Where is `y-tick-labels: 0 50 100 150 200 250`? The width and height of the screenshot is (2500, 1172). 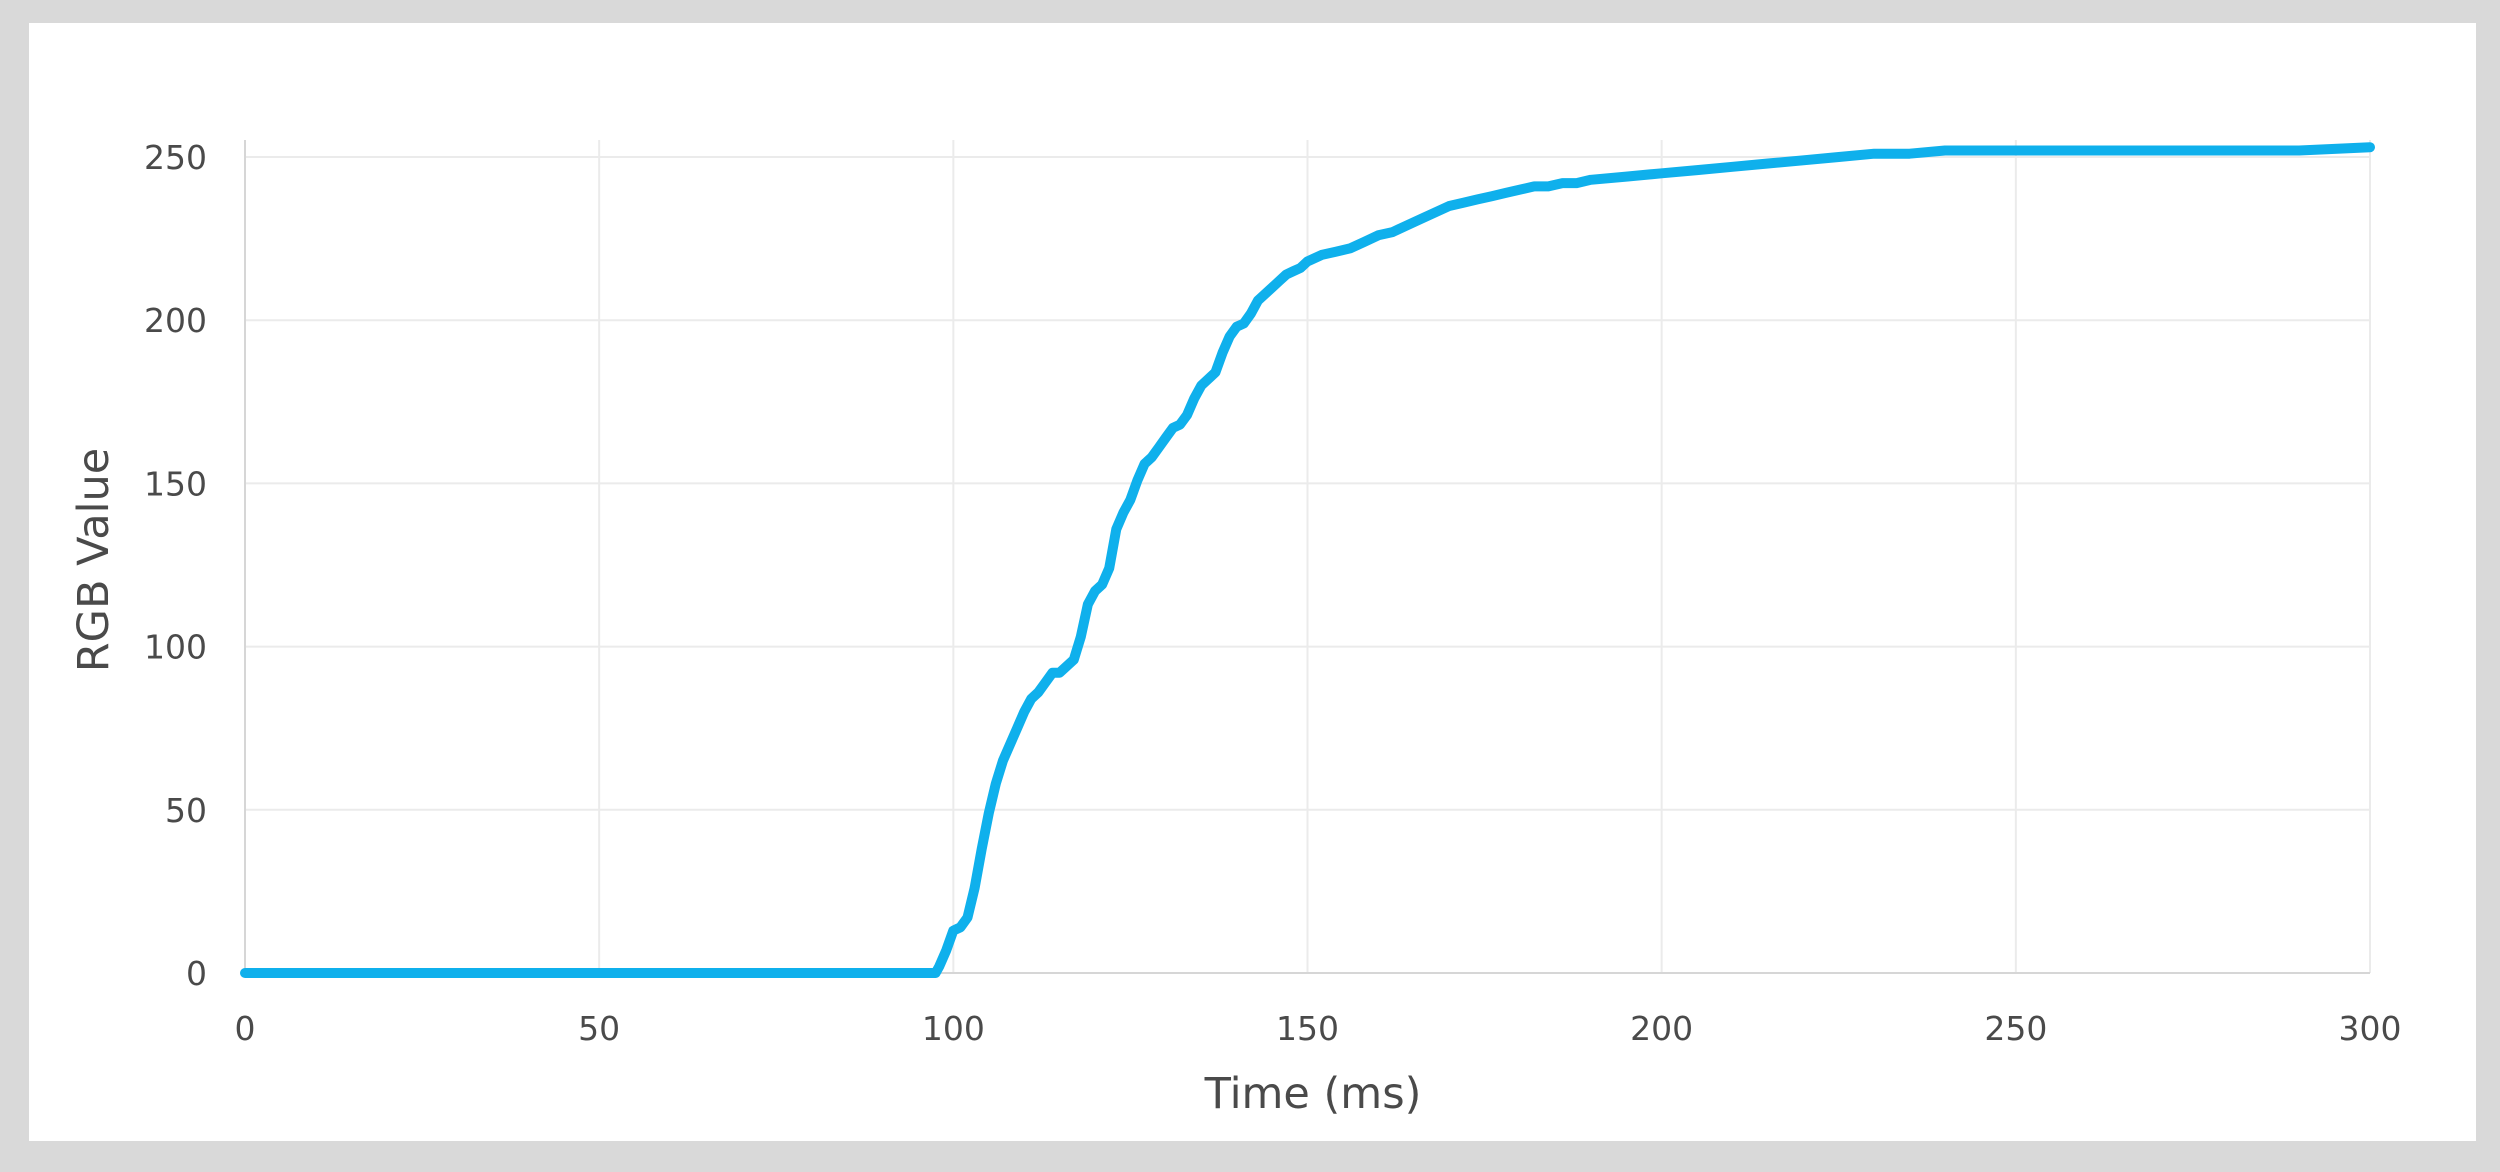
y-tick-labels: 0 50 100 150 200 250 is located at coordinates (175, 565).